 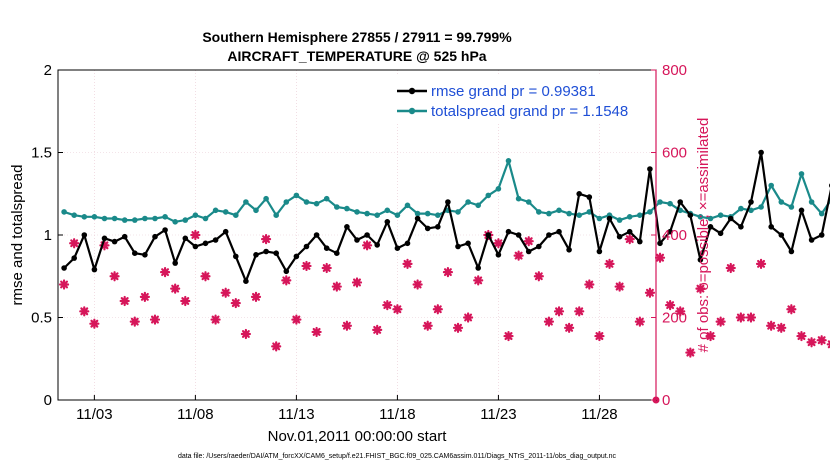 What do you see at coordinates (397, 414) in the screenshot?
I see `x-tick-label: 11/18` at bounding box center [397, 414].